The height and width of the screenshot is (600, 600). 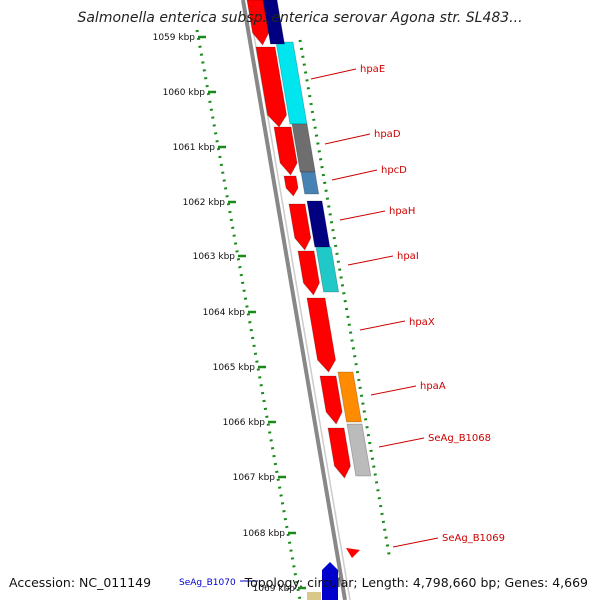 I want to click on gene-block-top-partial, so click(x=273, y=22).